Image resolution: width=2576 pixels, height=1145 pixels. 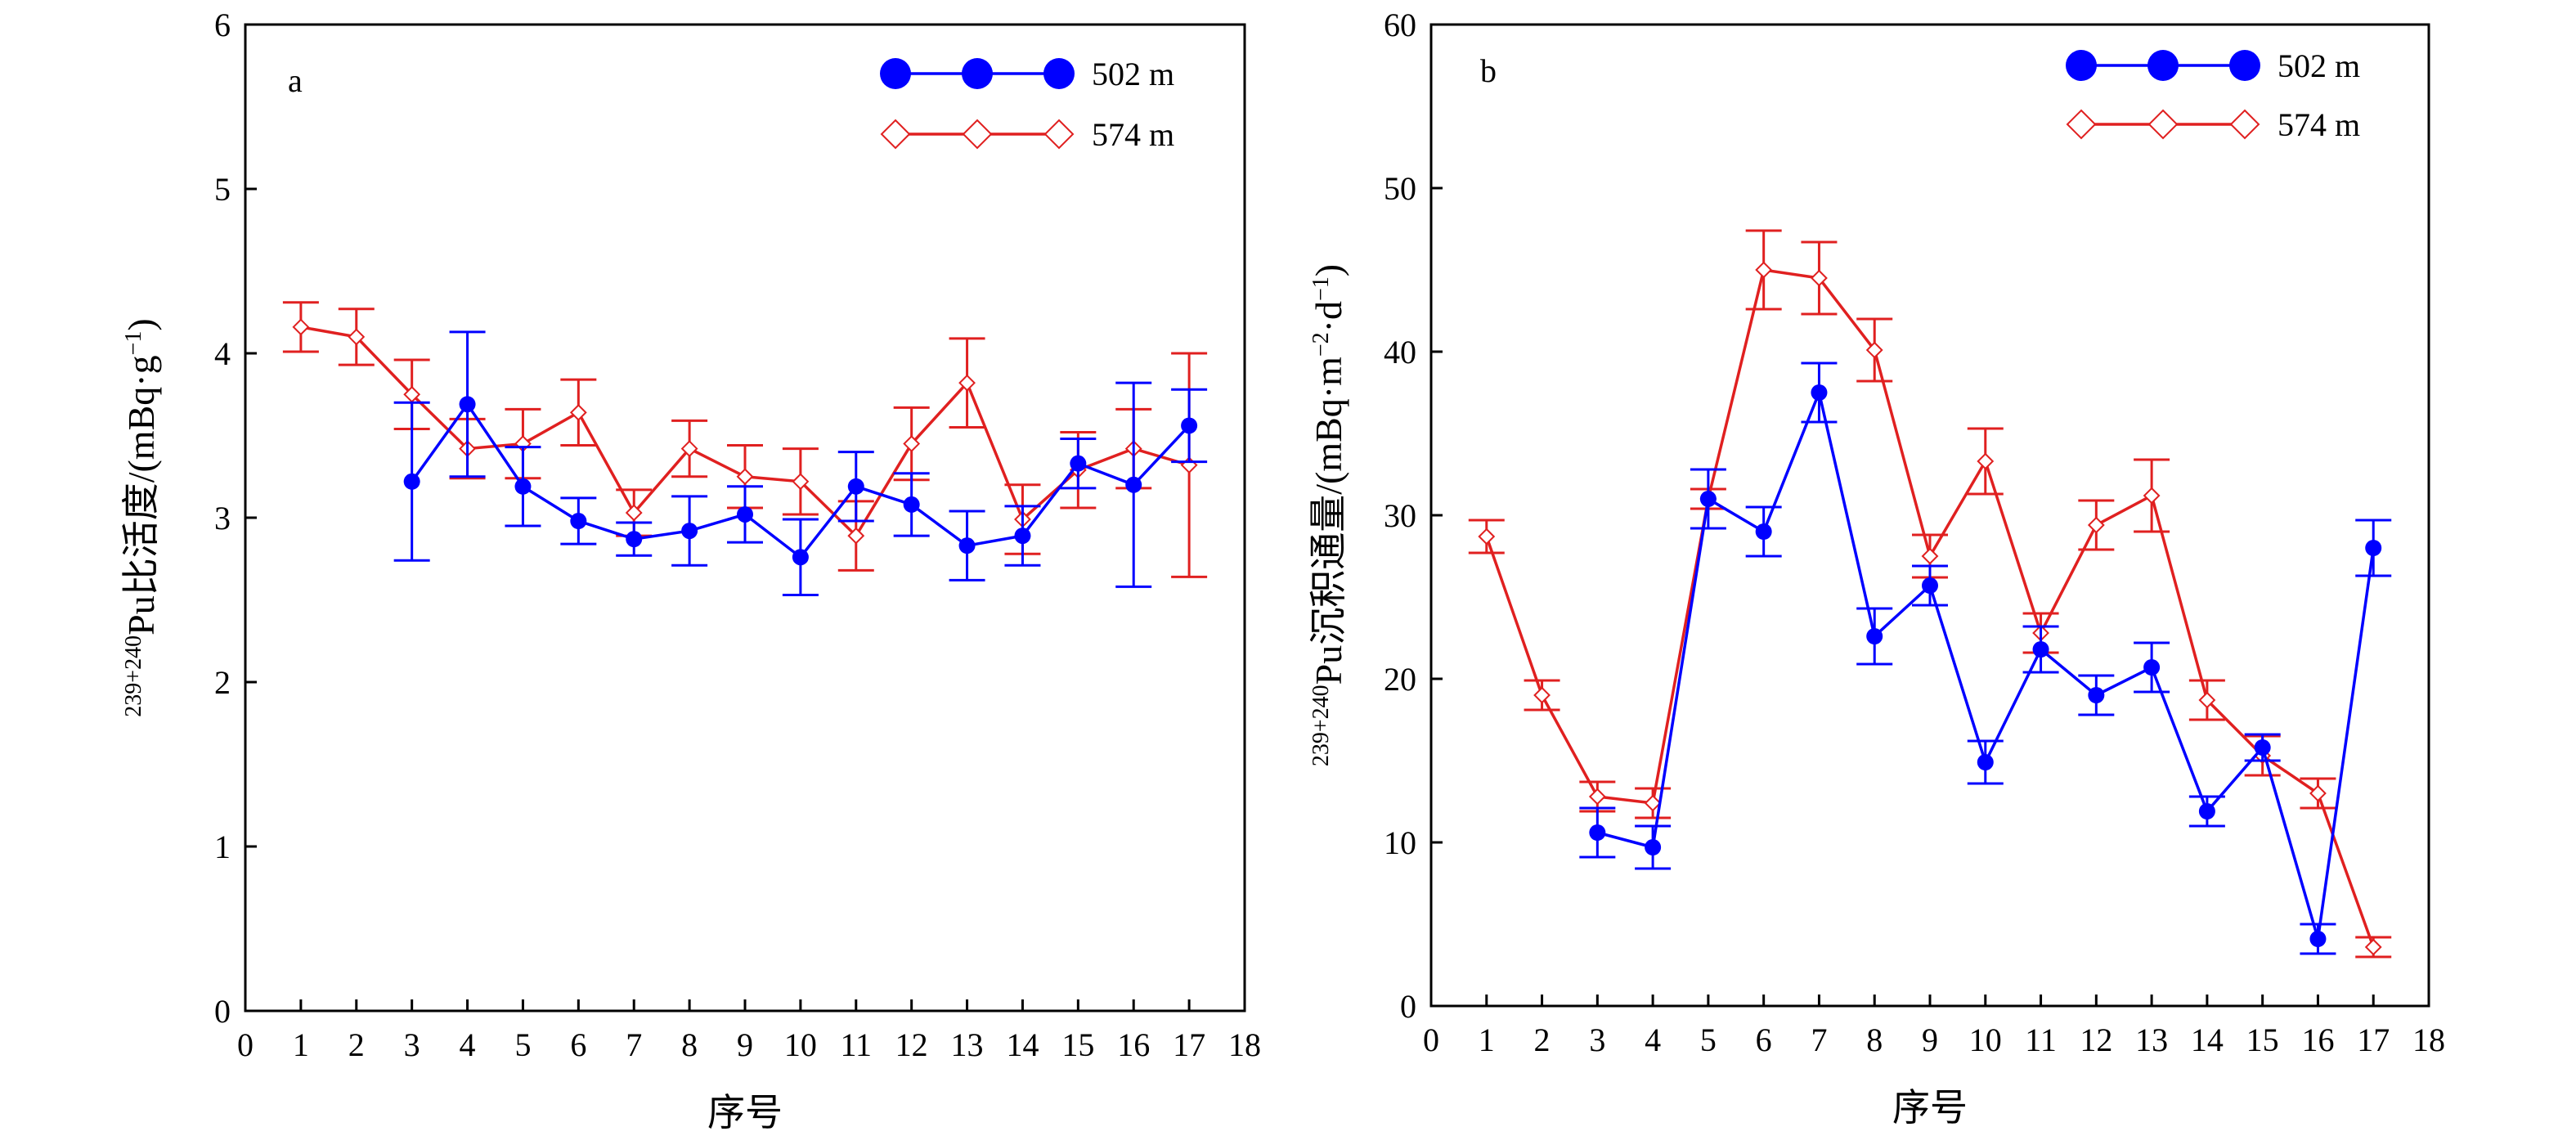 I want to click on panel-b-y-axis-title: 239+240Pu沉积通量/(mBq·m−2·d−1), so click(x=1328, y=515).